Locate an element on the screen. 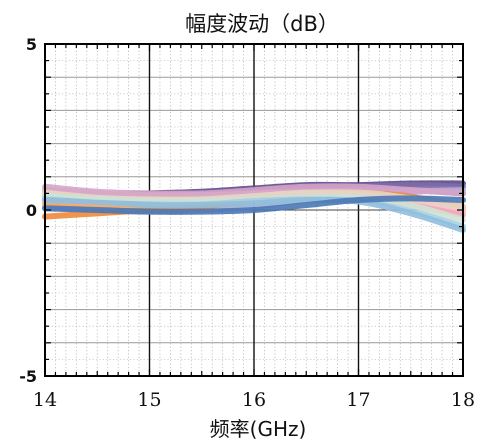 Image resolution: width=481 pixels, height=443 pixels. x-tick-label: 16 is located at coordinates (254, 400).